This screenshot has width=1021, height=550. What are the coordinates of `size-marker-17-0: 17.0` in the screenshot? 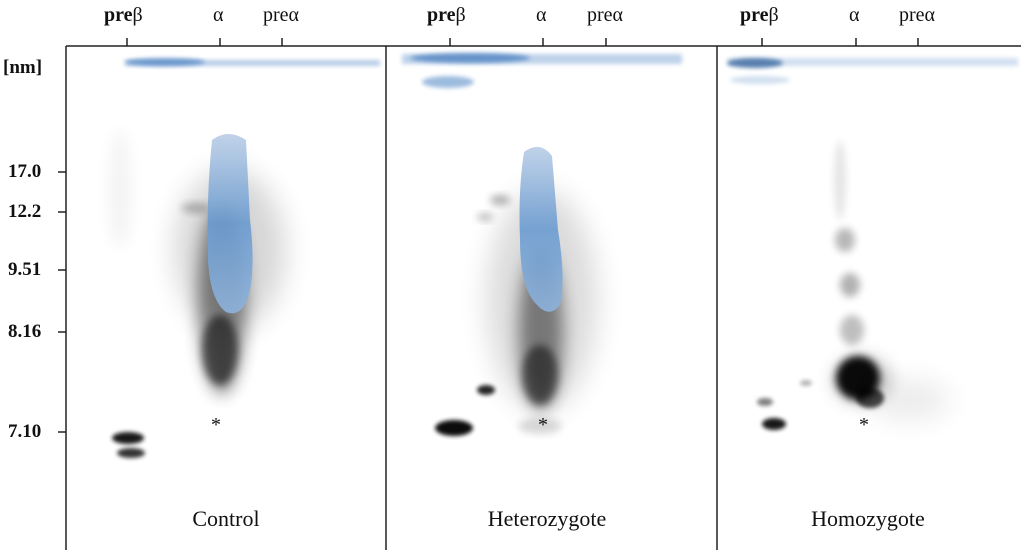 It's located at (25, 171).